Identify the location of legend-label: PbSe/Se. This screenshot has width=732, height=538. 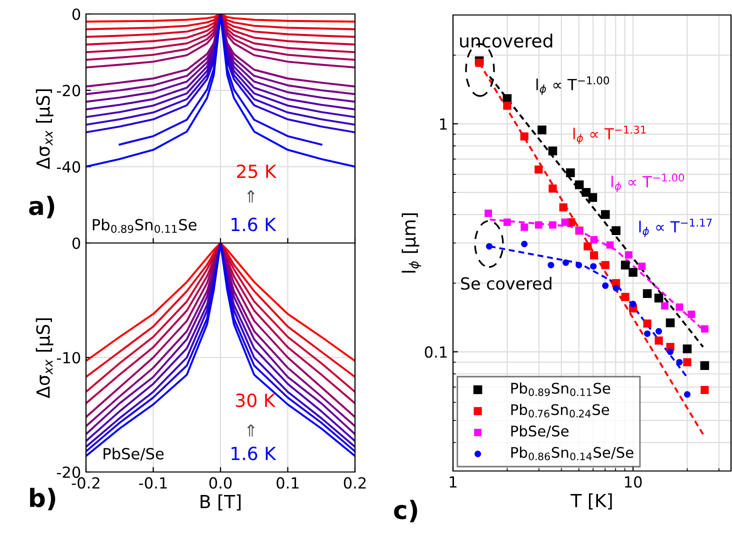
(540, 431).